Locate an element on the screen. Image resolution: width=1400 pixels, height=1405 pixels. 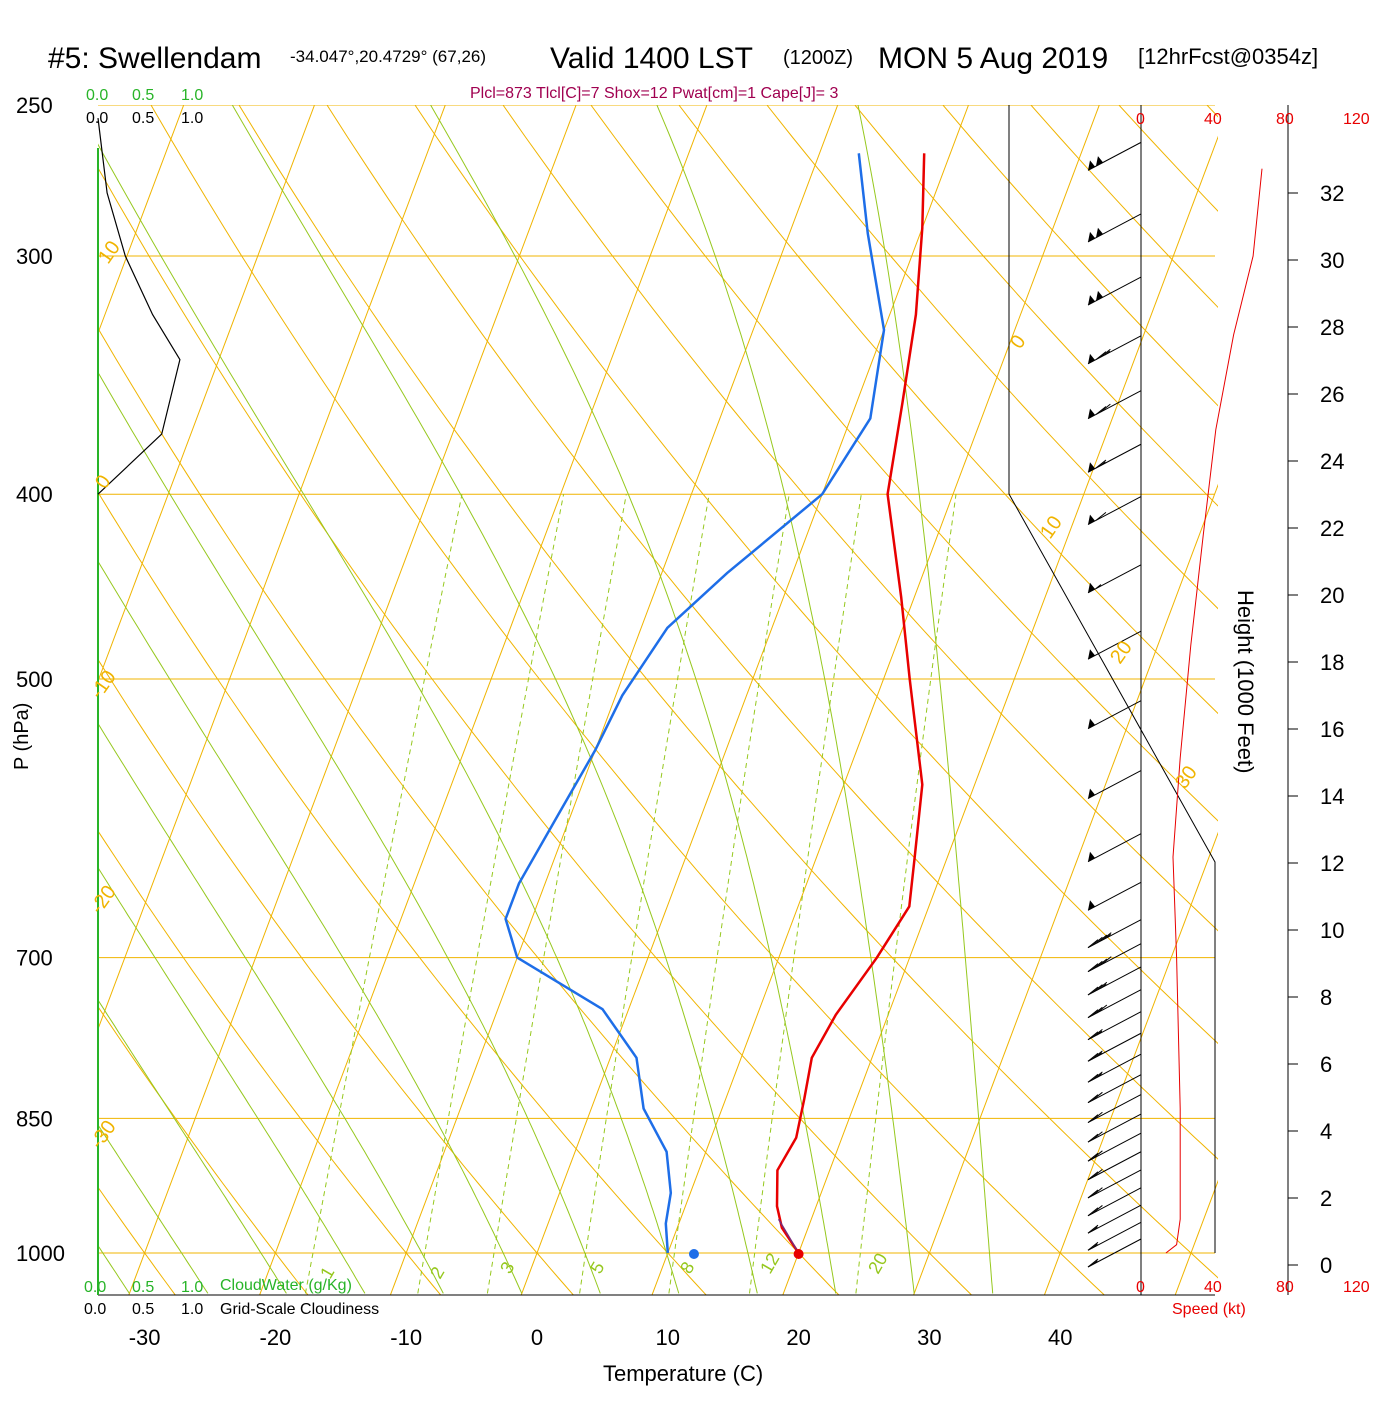
surface-temperature-dot is located at coordinates (799, 1254).